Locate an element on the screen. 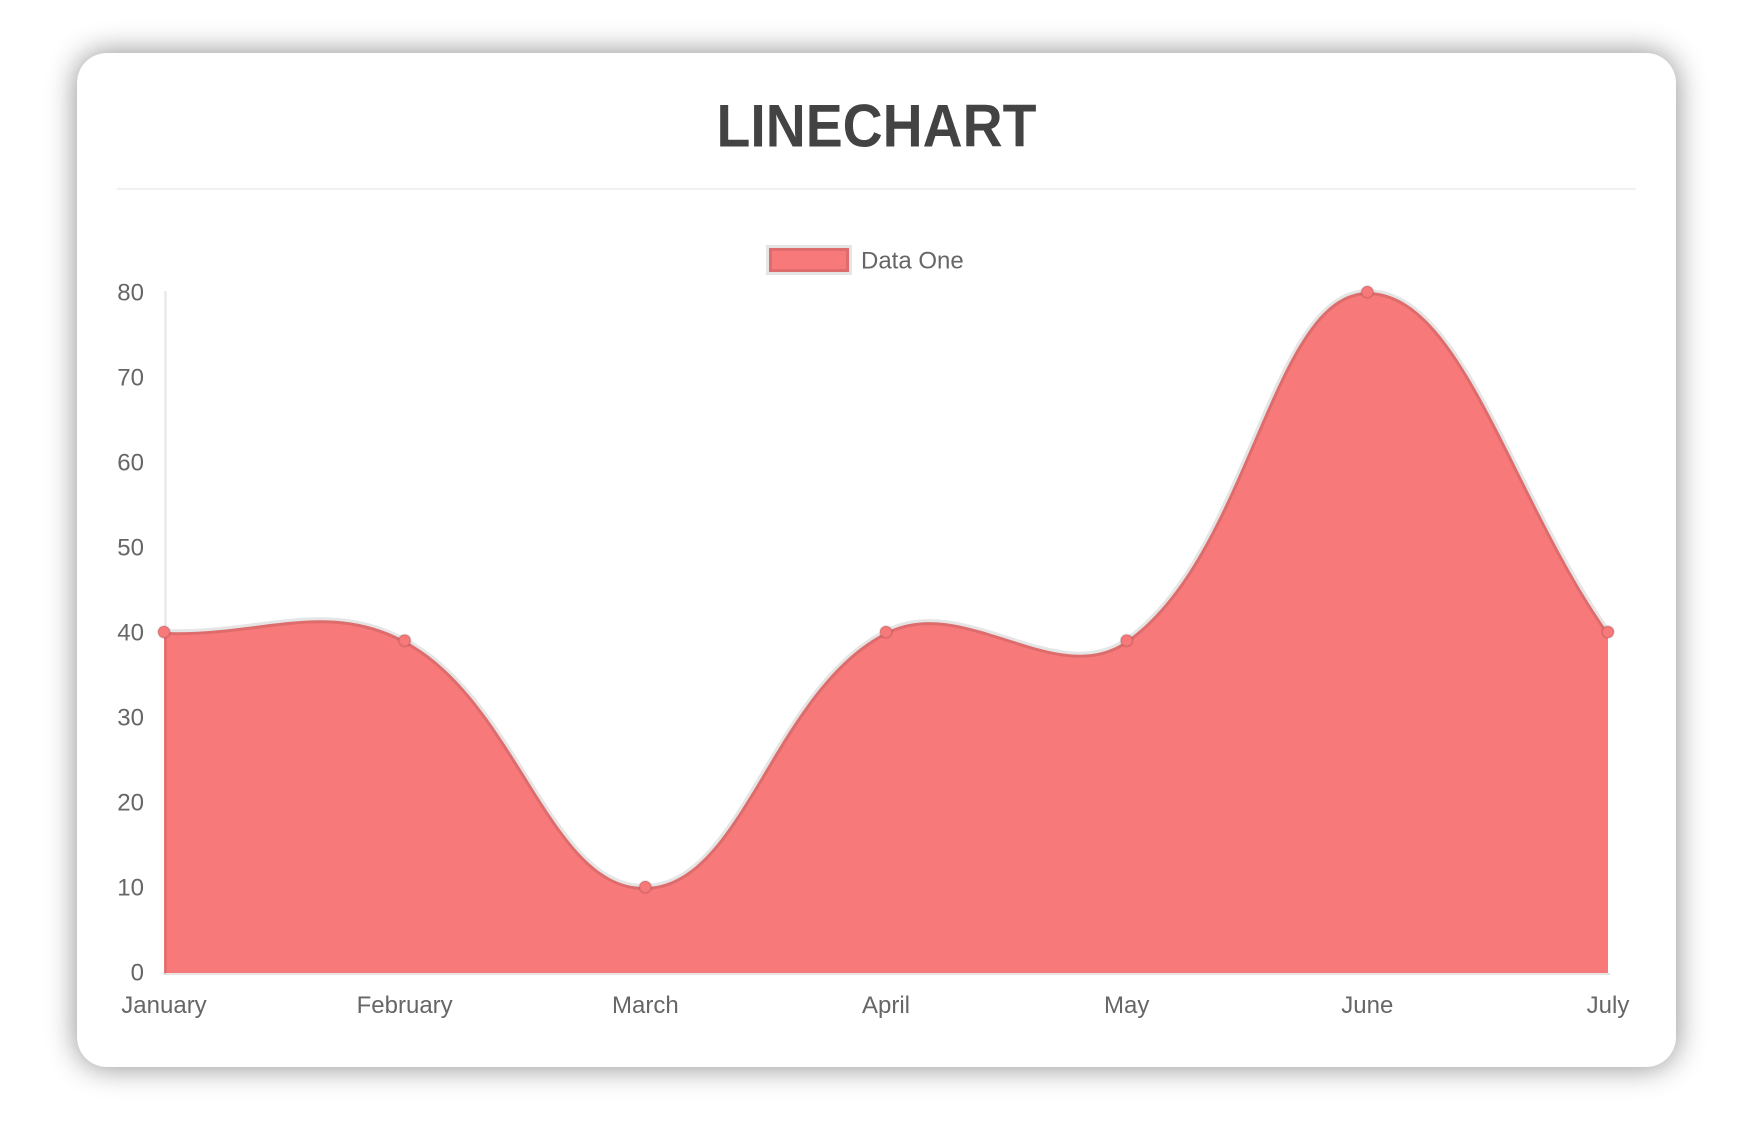  svg-text: 40 is located at coordinates (130, 633).